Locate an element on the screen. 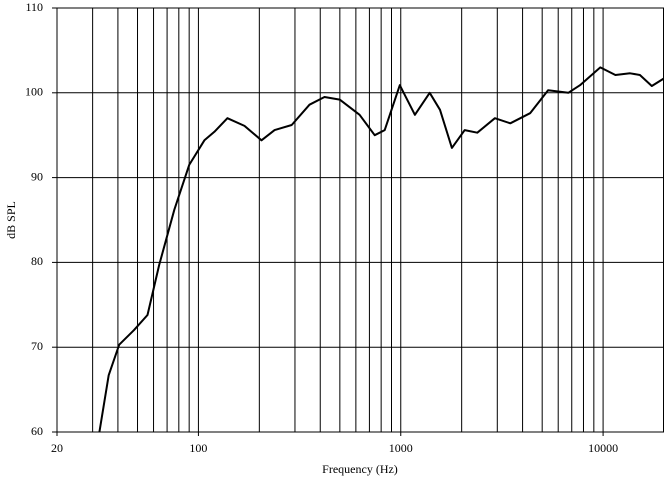 Image resolution: width=664 pixels, height=485 pixels. x-tick-label: 100 is located at coordinates (198, 448).